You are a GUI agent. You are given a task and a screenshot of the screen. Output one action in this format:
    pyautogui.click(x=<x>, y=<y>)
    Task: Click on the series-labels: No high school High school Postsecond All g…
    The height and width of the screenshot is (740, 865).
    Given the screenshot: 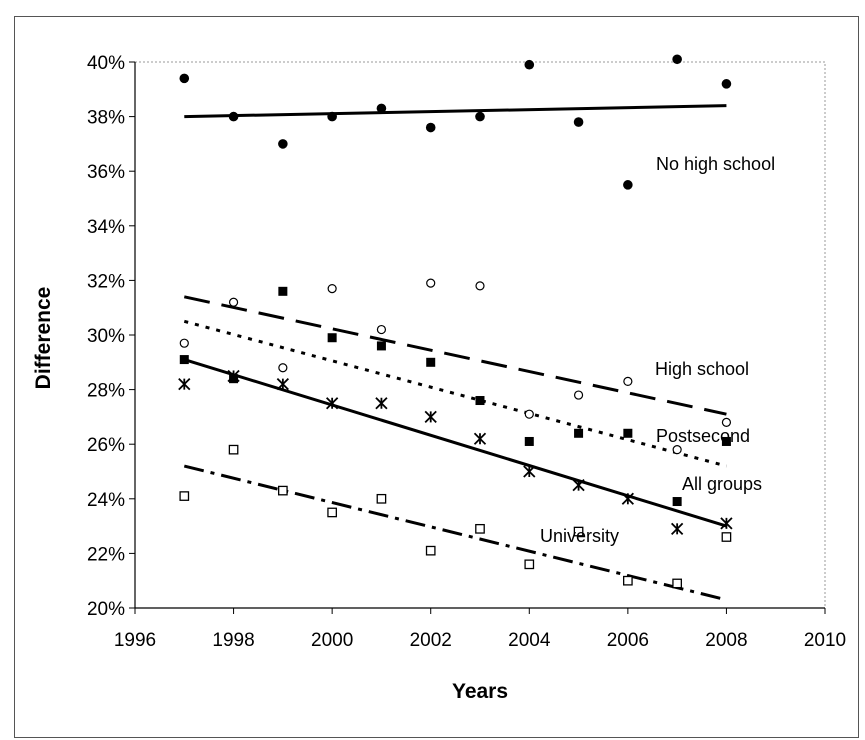 What is the action you would take?
    pyautogui.click(x=657, y=350)
    